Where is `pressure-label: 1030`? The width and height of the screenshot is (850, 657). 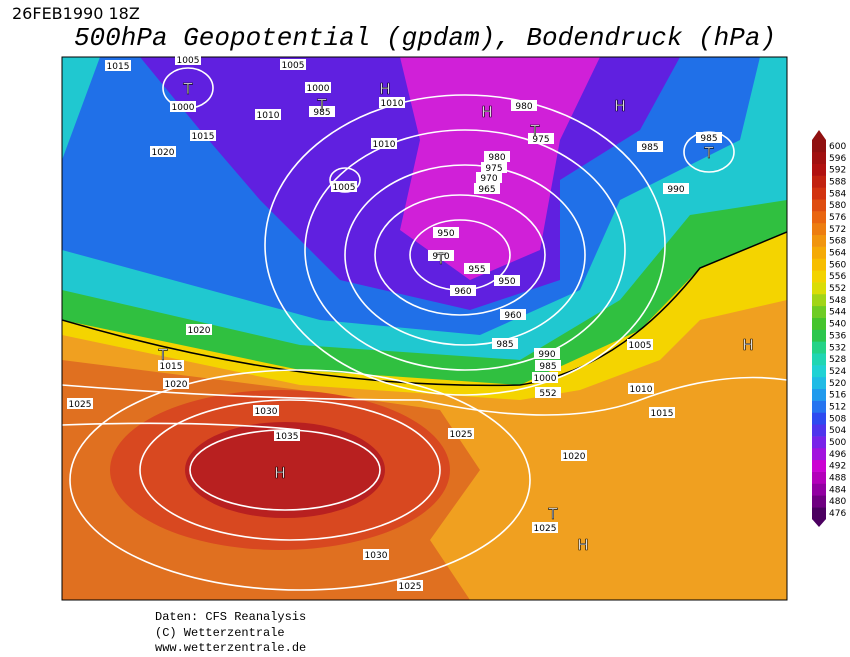 pressure-label: 1030 is located at coordinates (266, 412).